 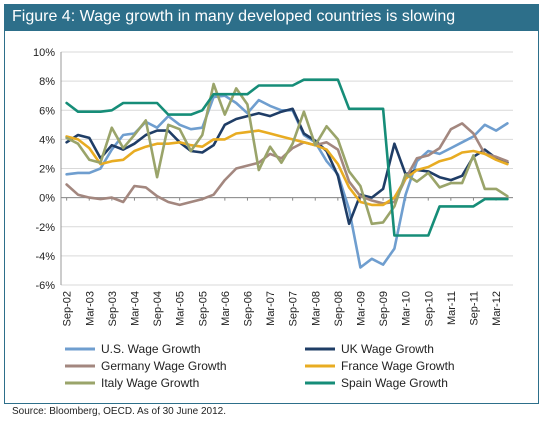 What do you see at coordinates (45, 257) in the screenshot?
I see `y-tick-label: -4%` at bounding box center [45, 257].